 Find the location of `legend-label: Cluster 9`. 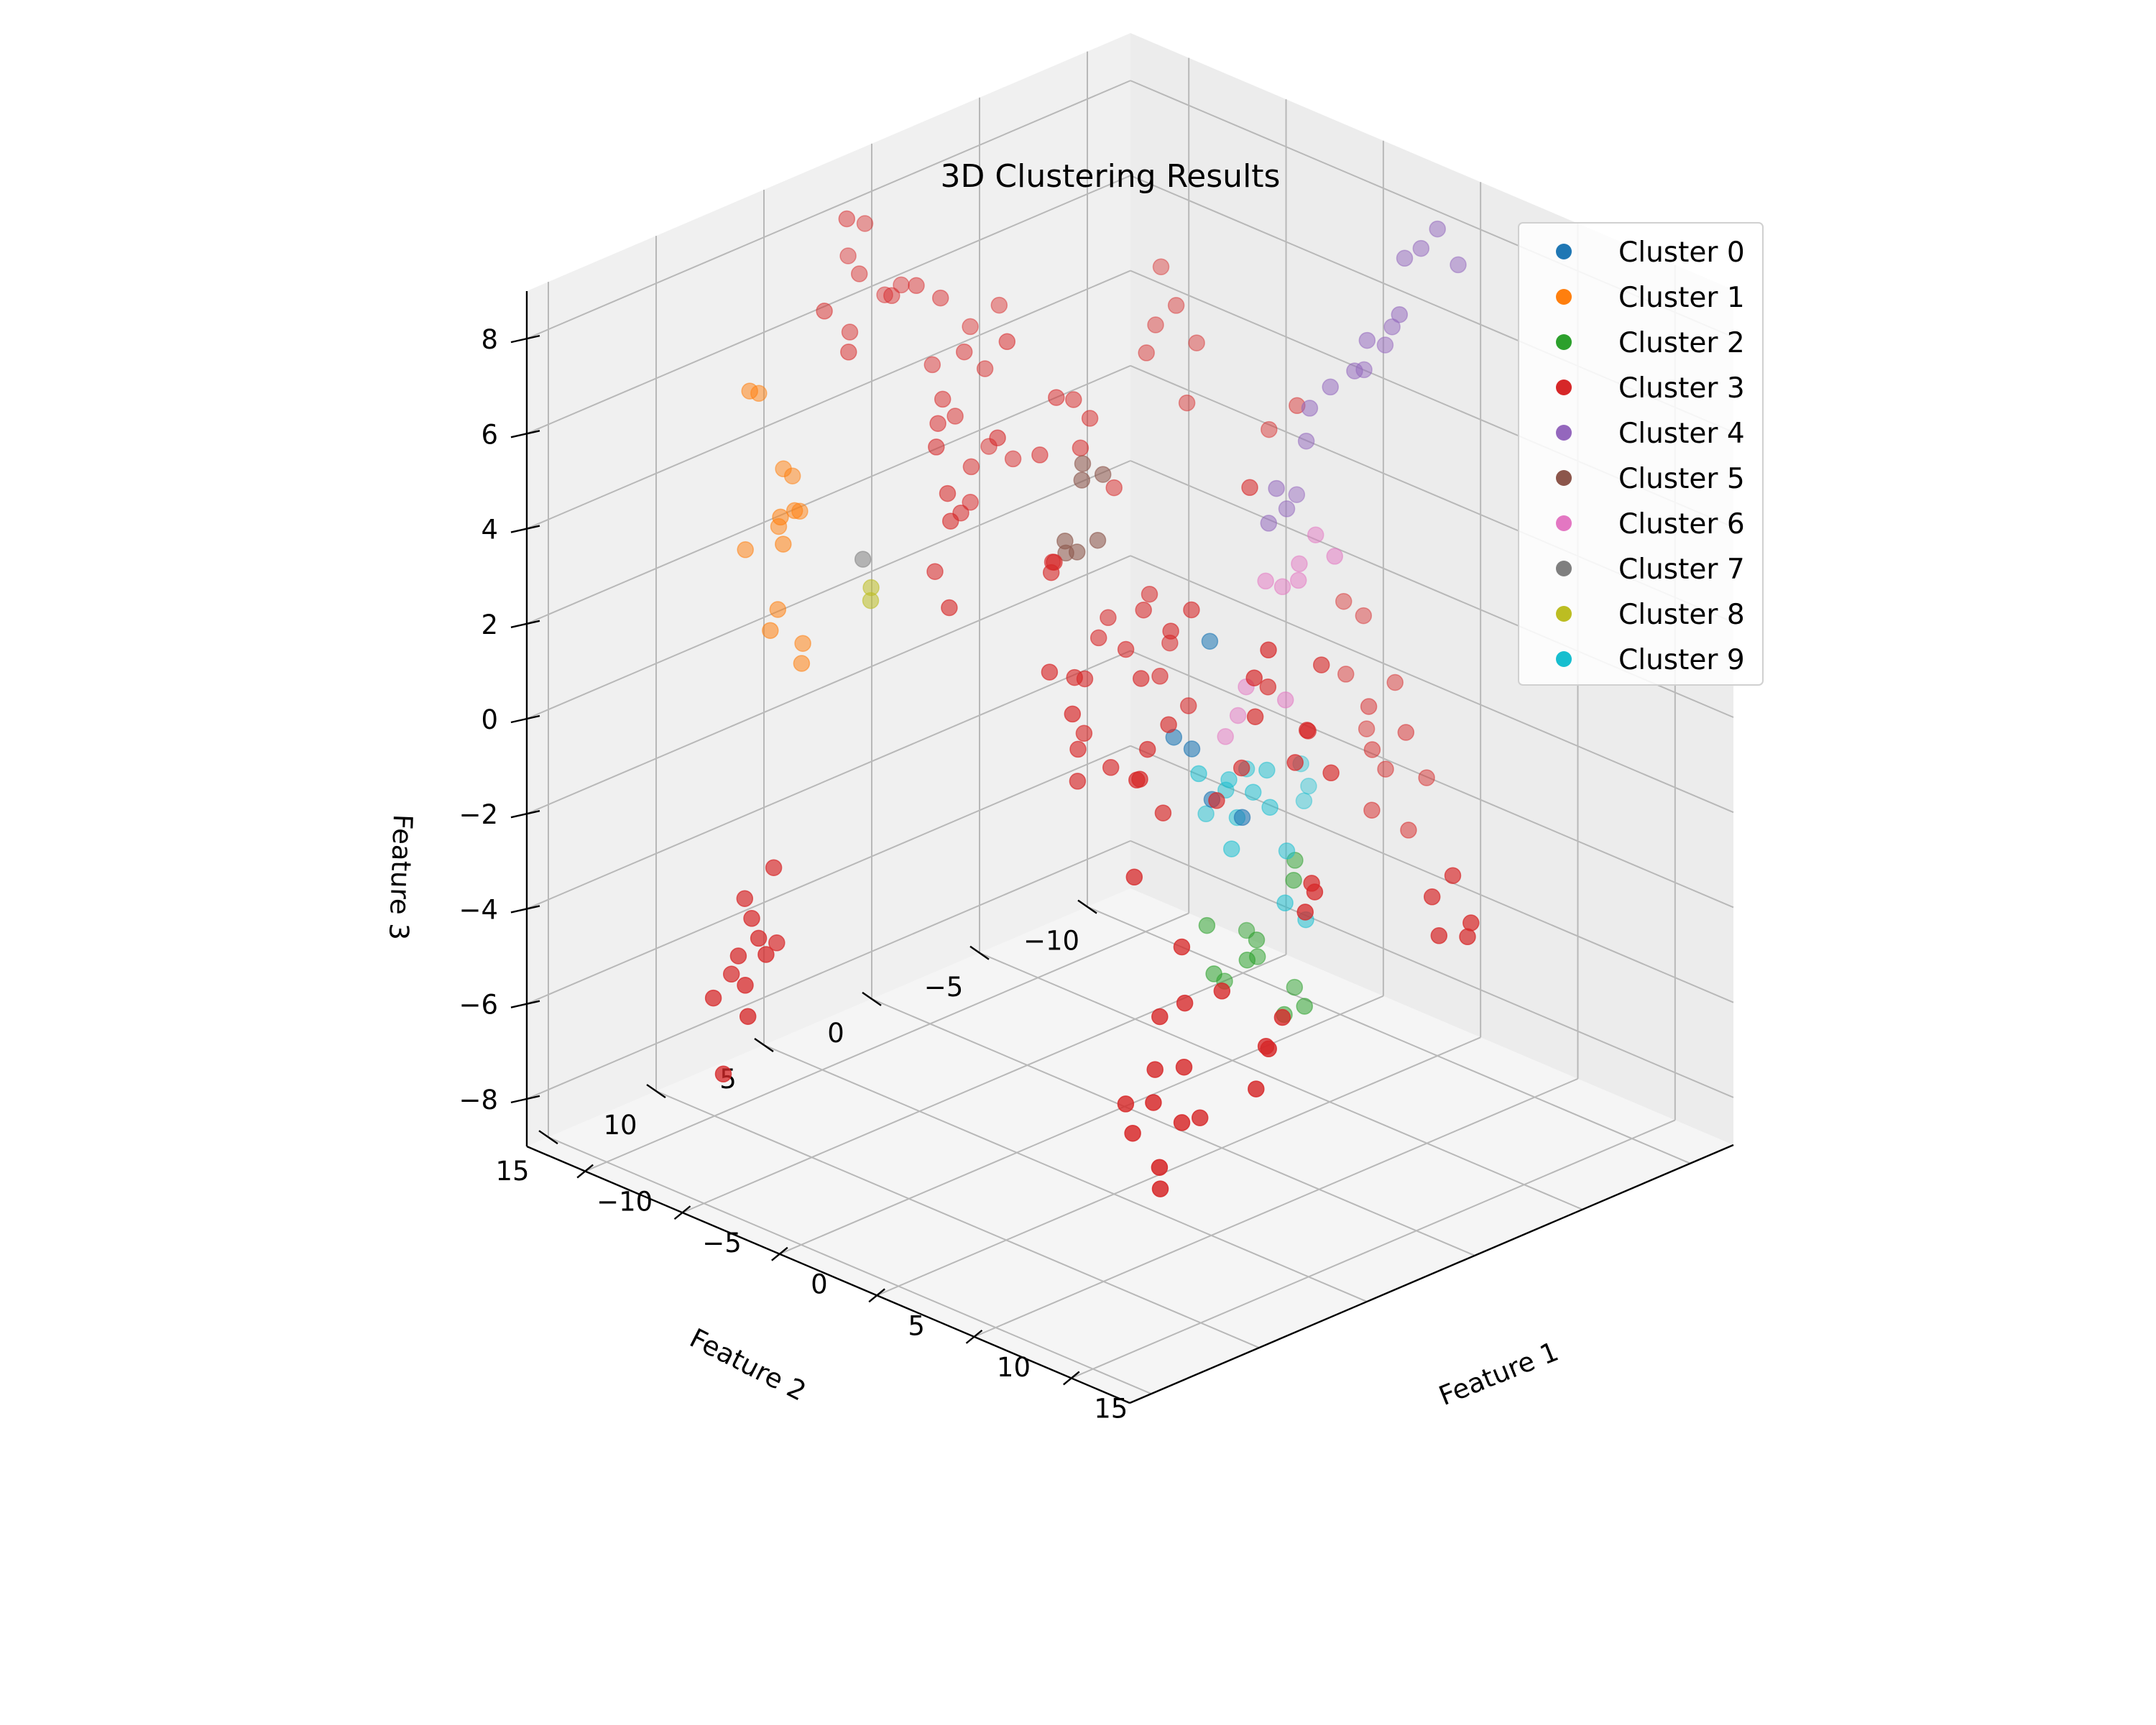

legend-label: Cluster 9 is located at coordinates (1681, 660).